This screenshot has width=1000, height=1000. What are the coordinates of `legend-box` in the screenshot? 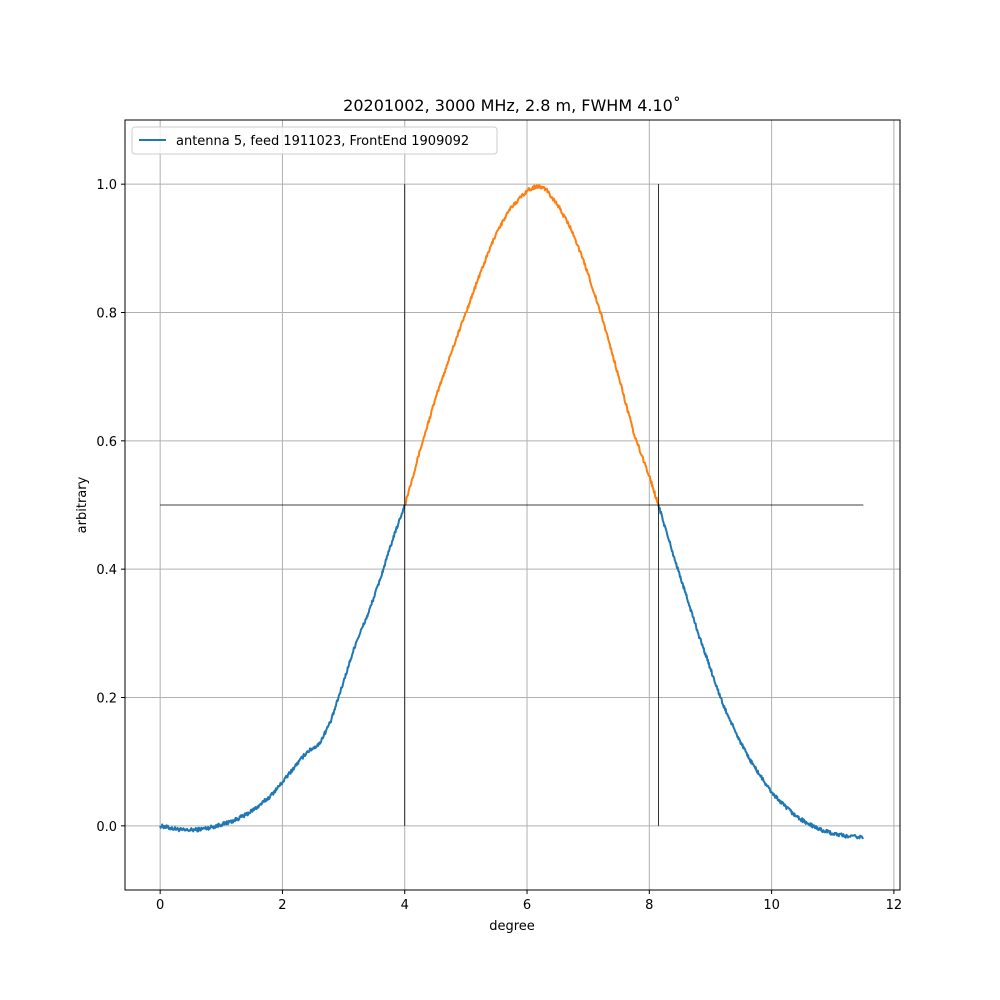 It's located at (314, 140).